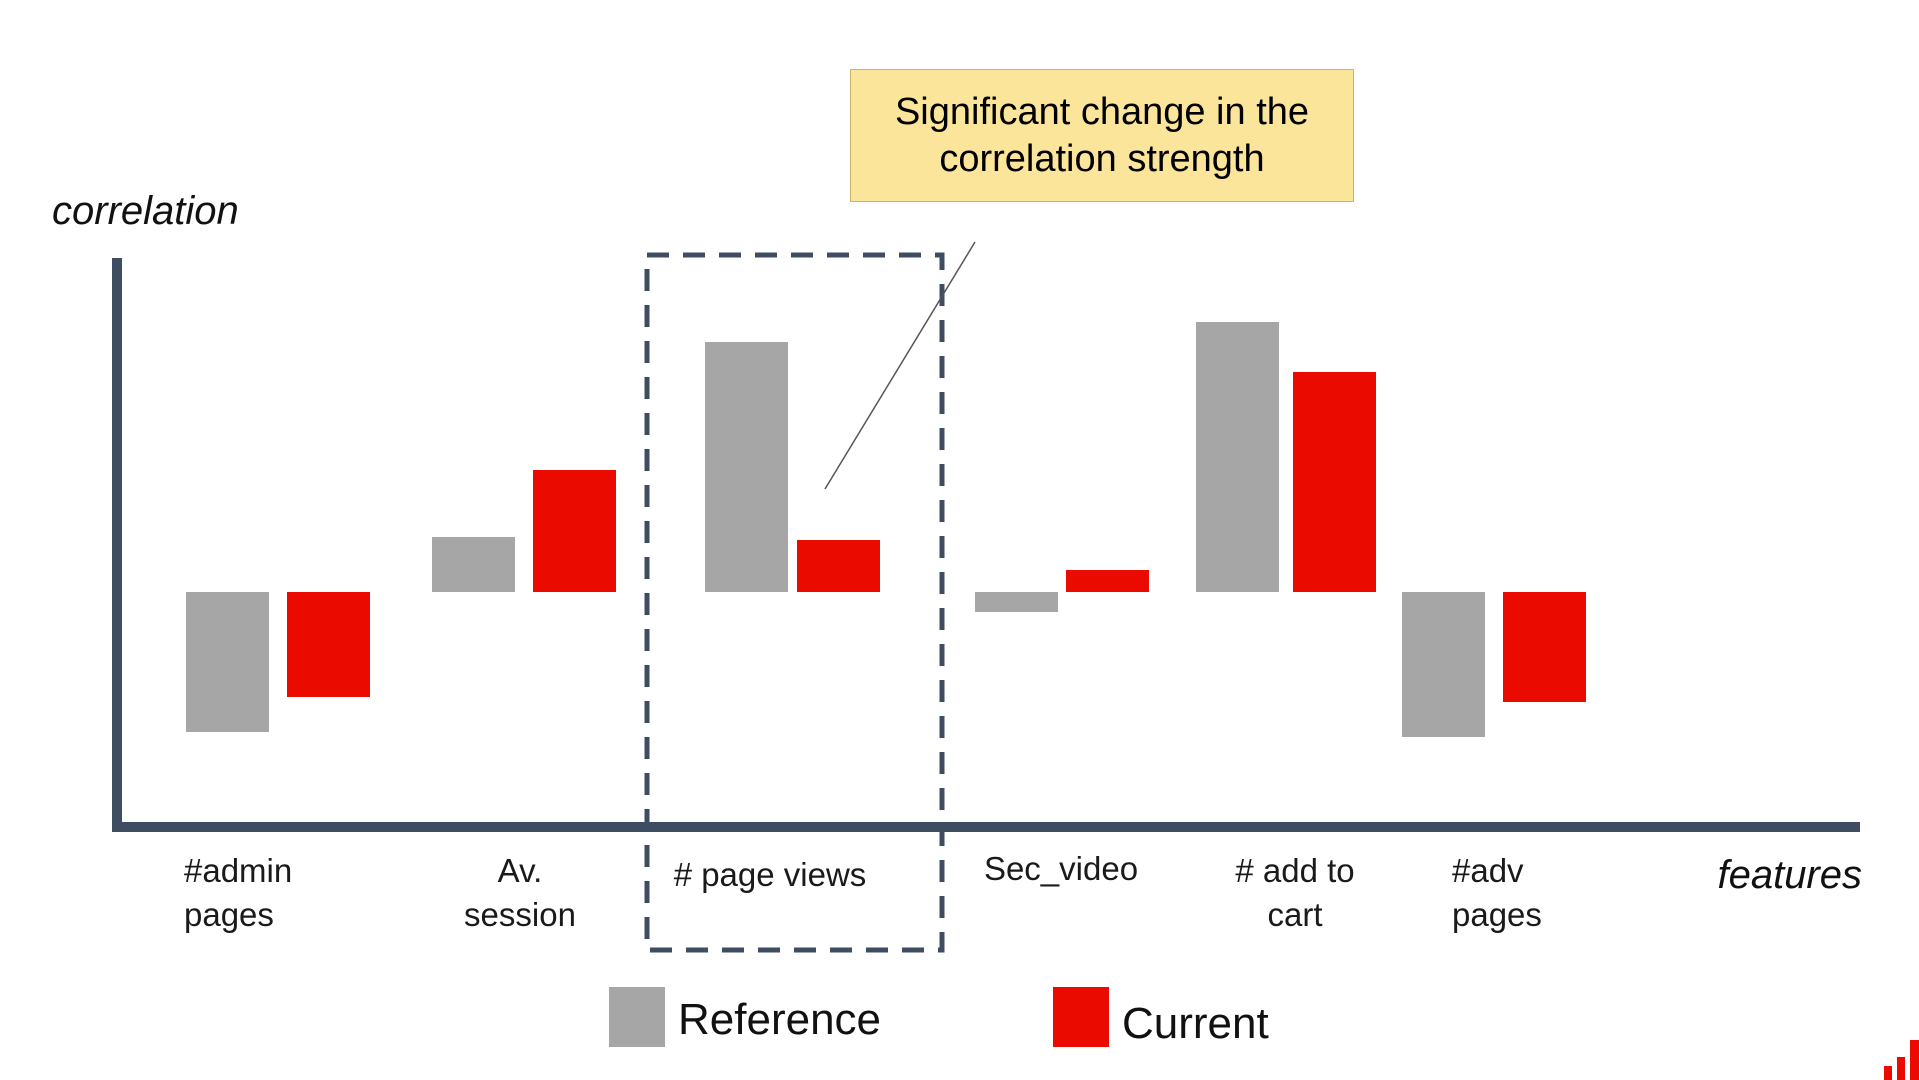  I want to click on annotation-leader-line, so click(900, 365).